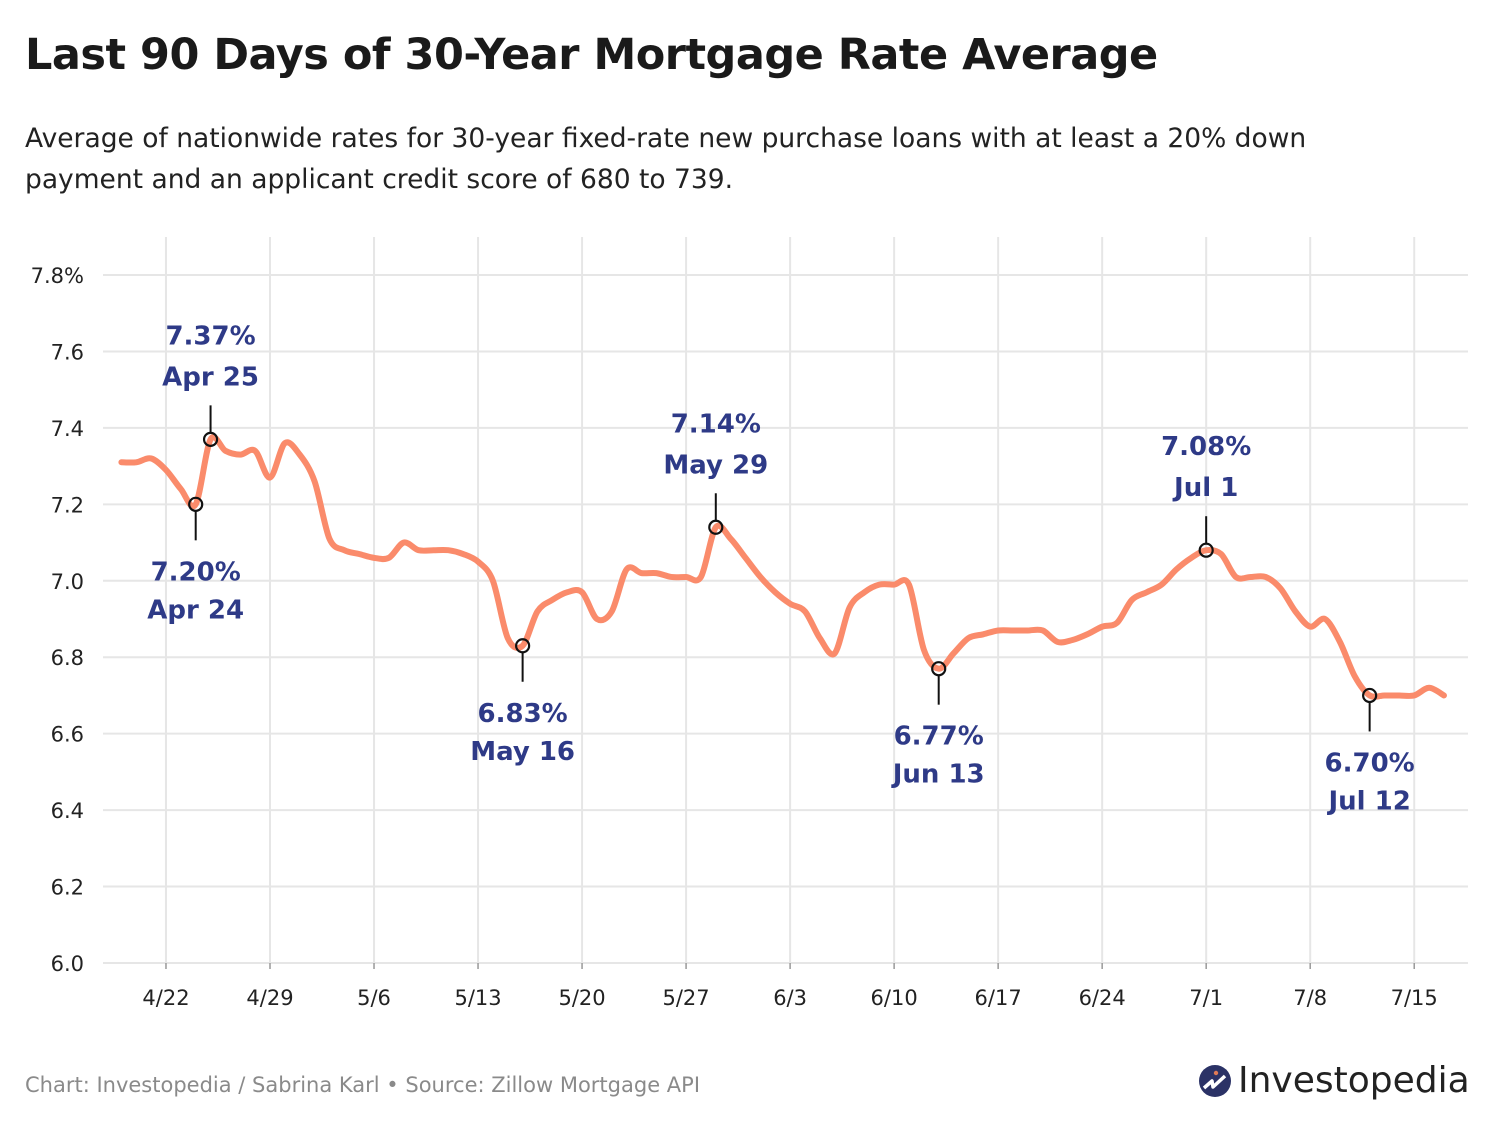 The height and width of the screenshot is (1137, 1500). I want to click on y-tick-label: 6.2, so click(67, 888).